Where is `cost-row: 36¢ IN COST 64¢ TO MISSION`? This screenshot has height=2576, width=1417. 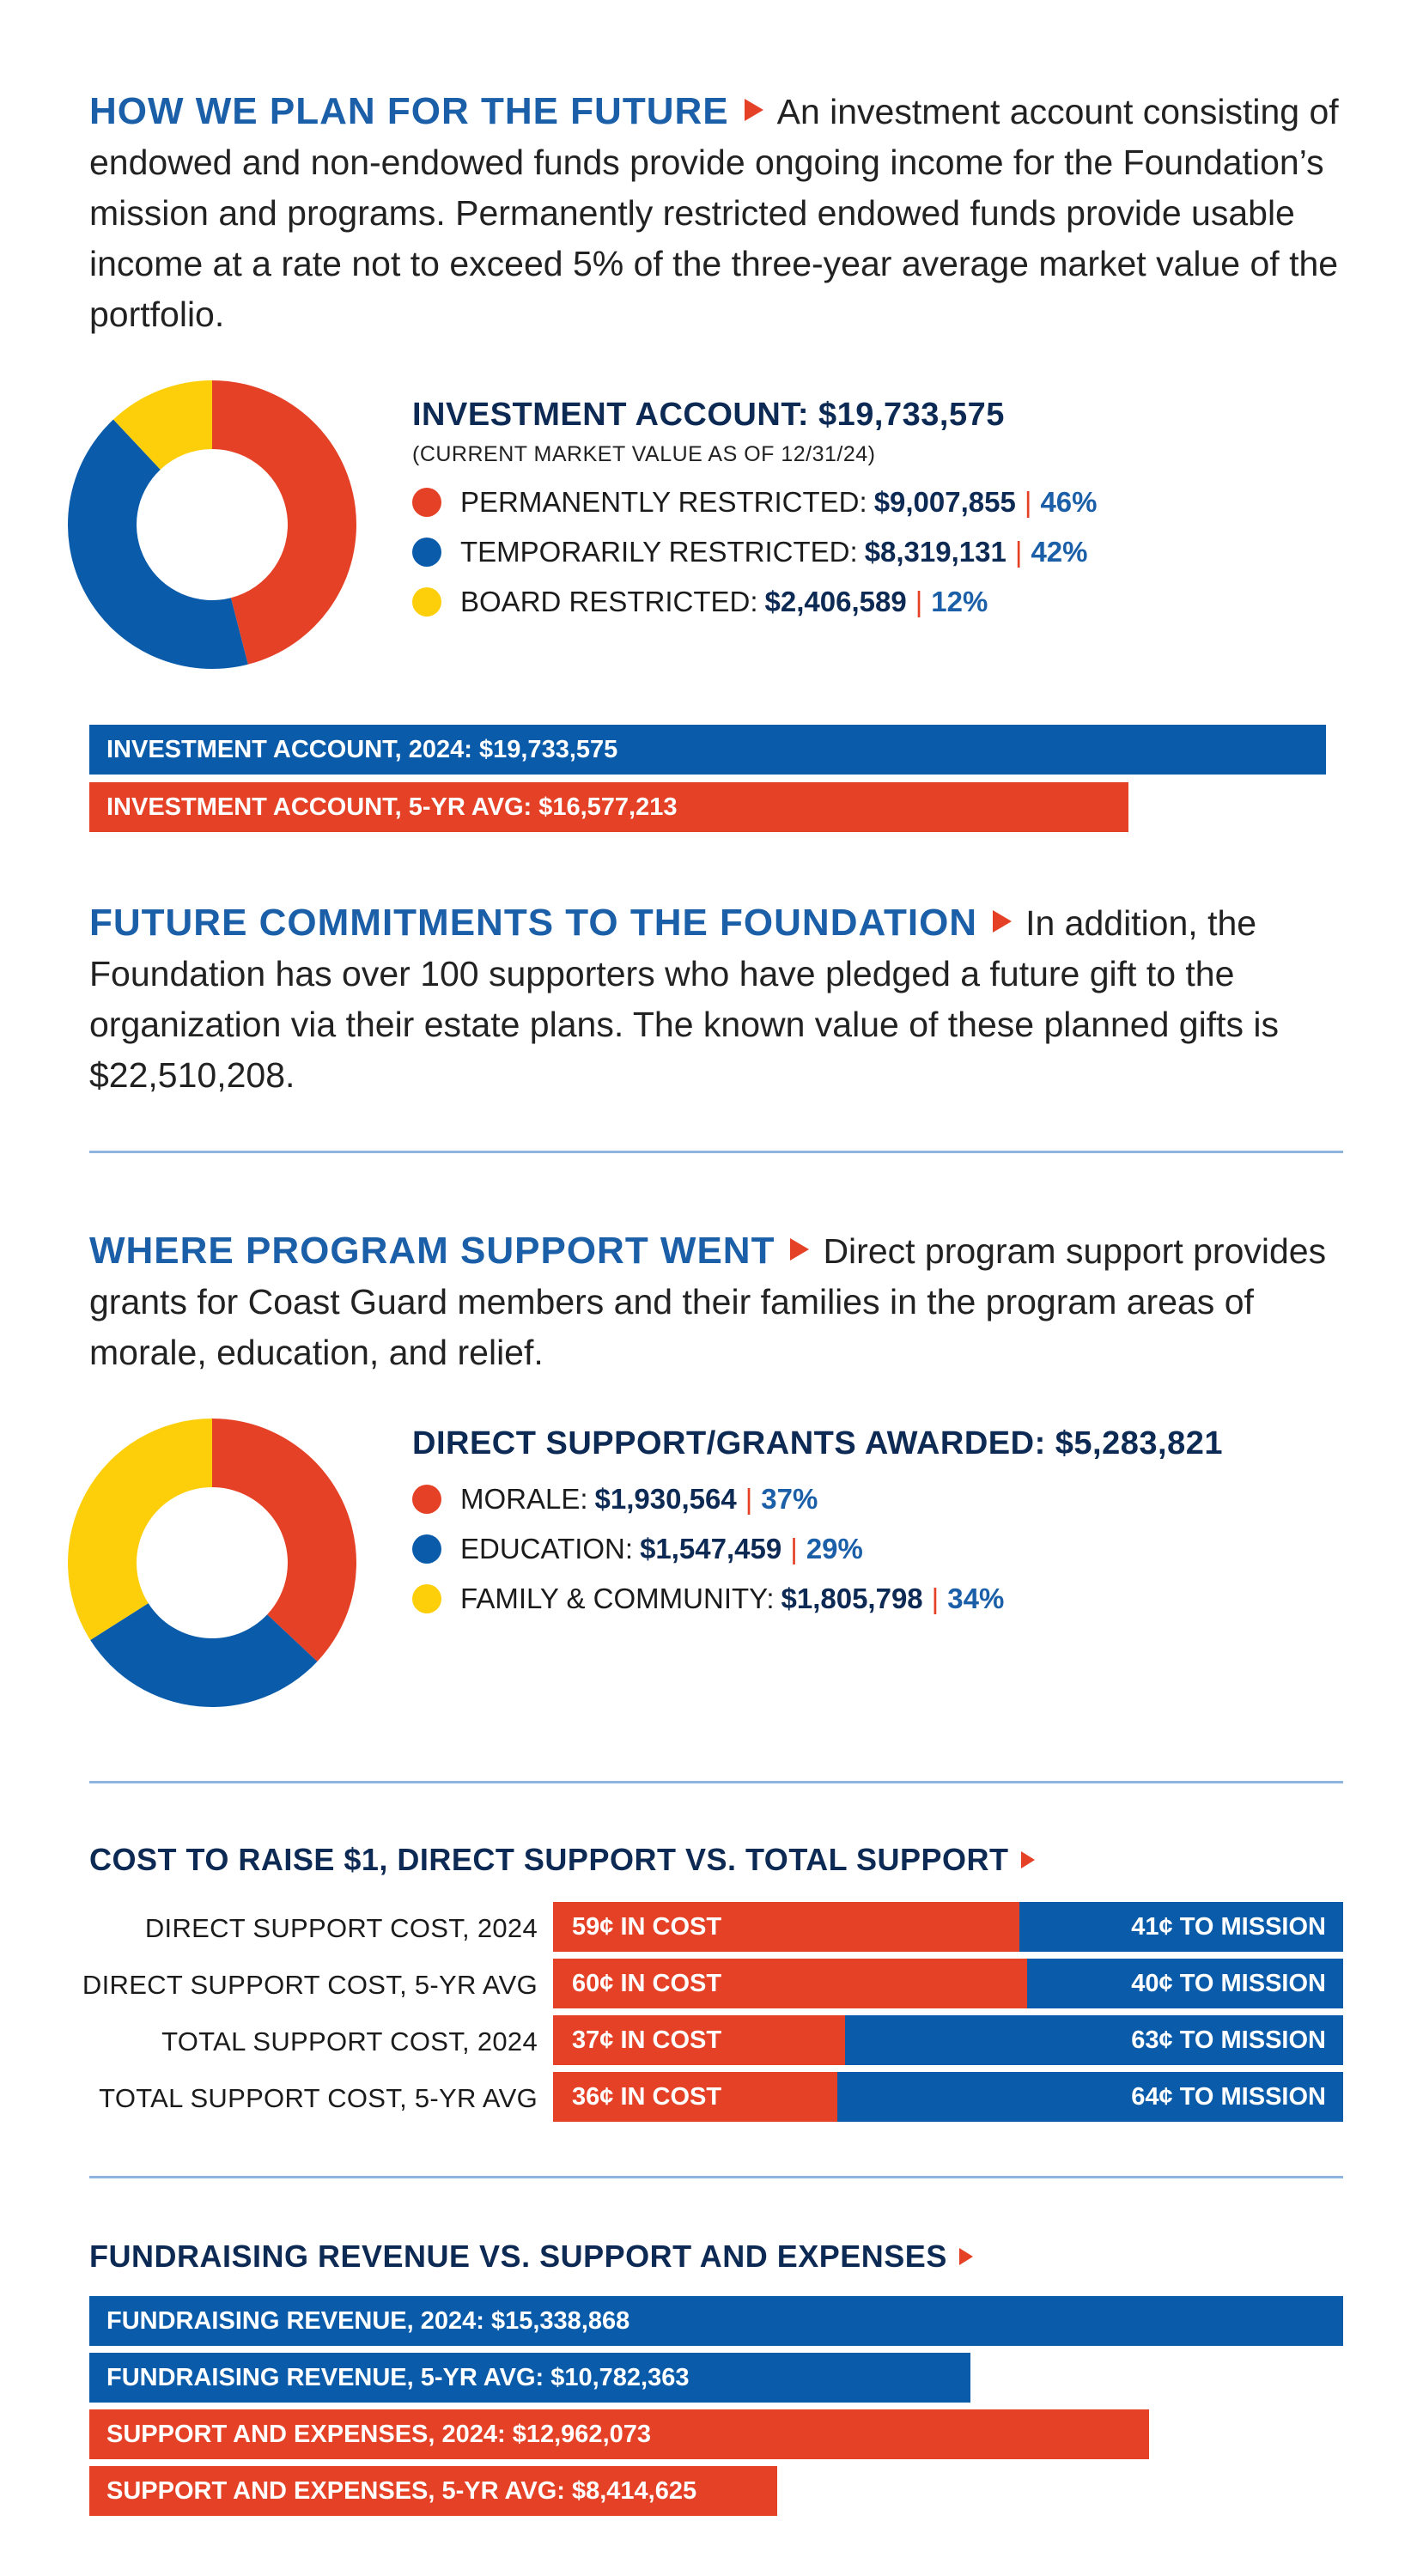
cost-row: 36¢ IN COST 64¢ TO MISSION is located at coordinates (948, 2097).